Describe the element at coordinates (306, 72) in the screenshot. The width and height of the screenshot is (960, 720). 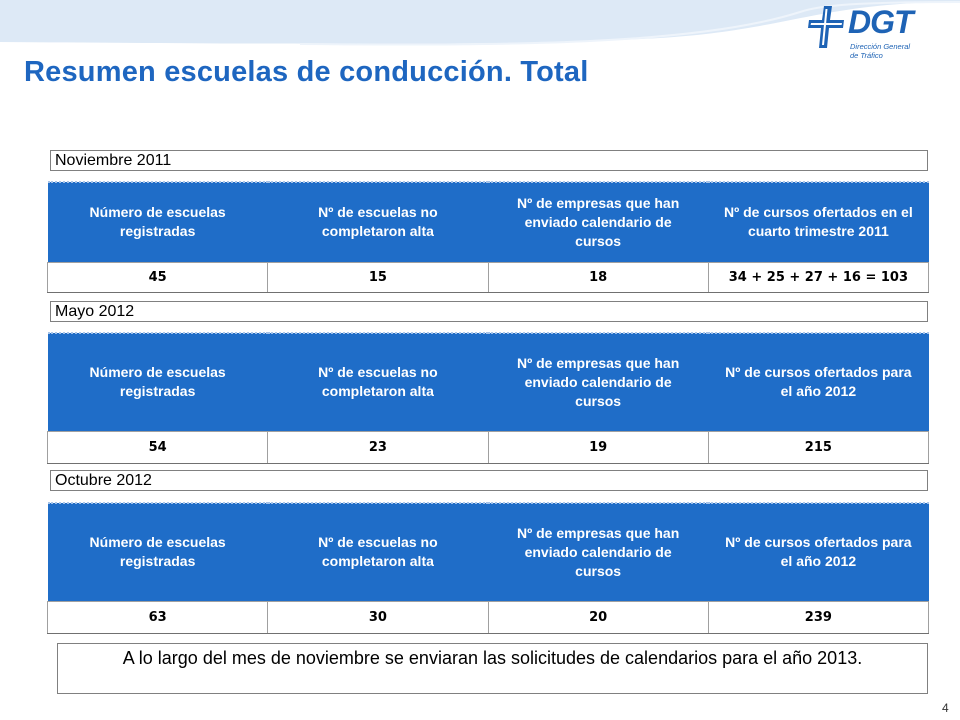
I see `page-title: Resumen escuelas de conducción. Total` at that location.